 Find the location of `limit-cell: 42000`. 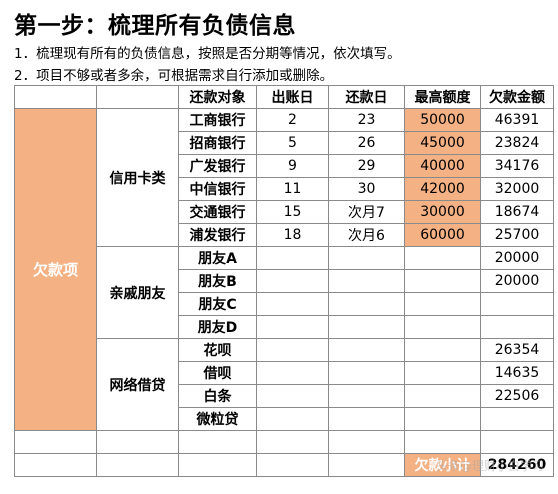

limit-cell: 42000 is located at coordinates (442, 189).